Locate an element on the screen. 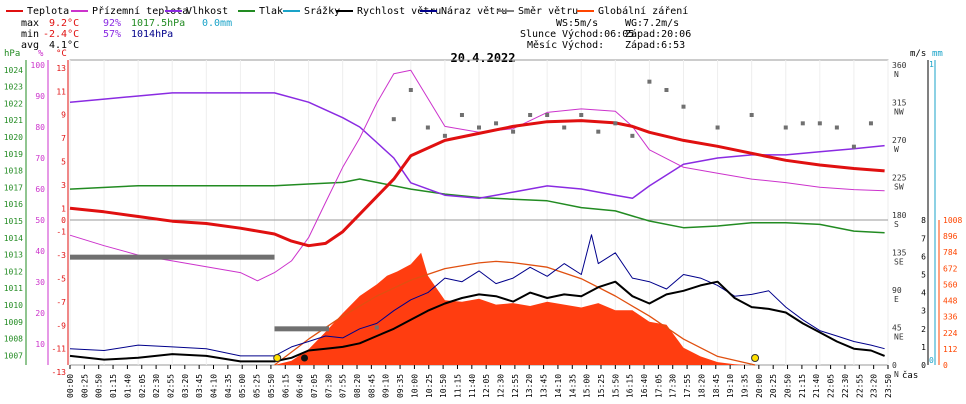 The height and width of the screenshot is (404, 966). x-tick-label: 11:15 is located at coordinates (457, 386).